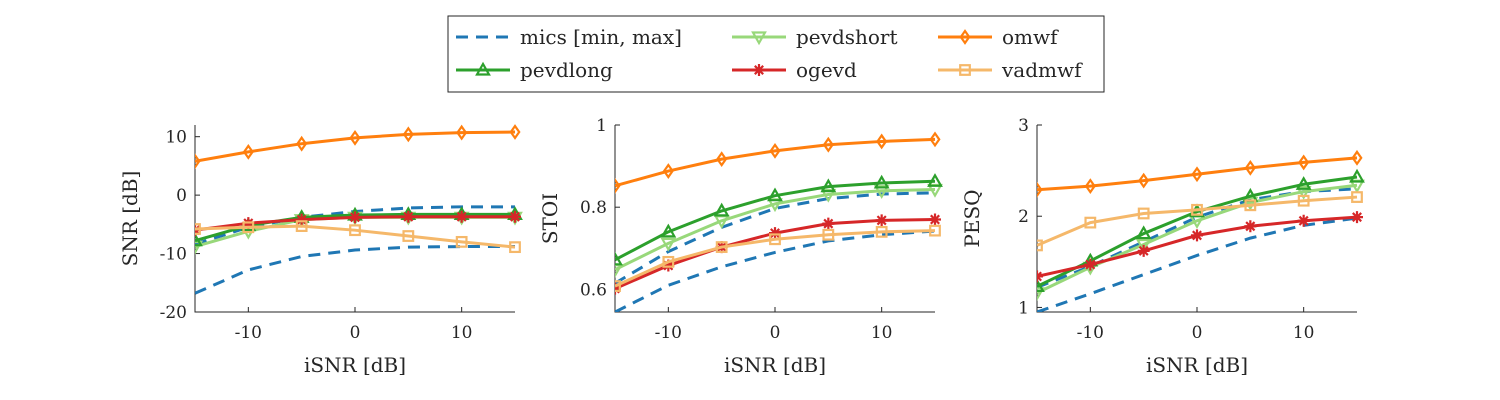 This screenshot has width=1500, height=400. I want to click on x-tick-label: -10, so click(248, 333).